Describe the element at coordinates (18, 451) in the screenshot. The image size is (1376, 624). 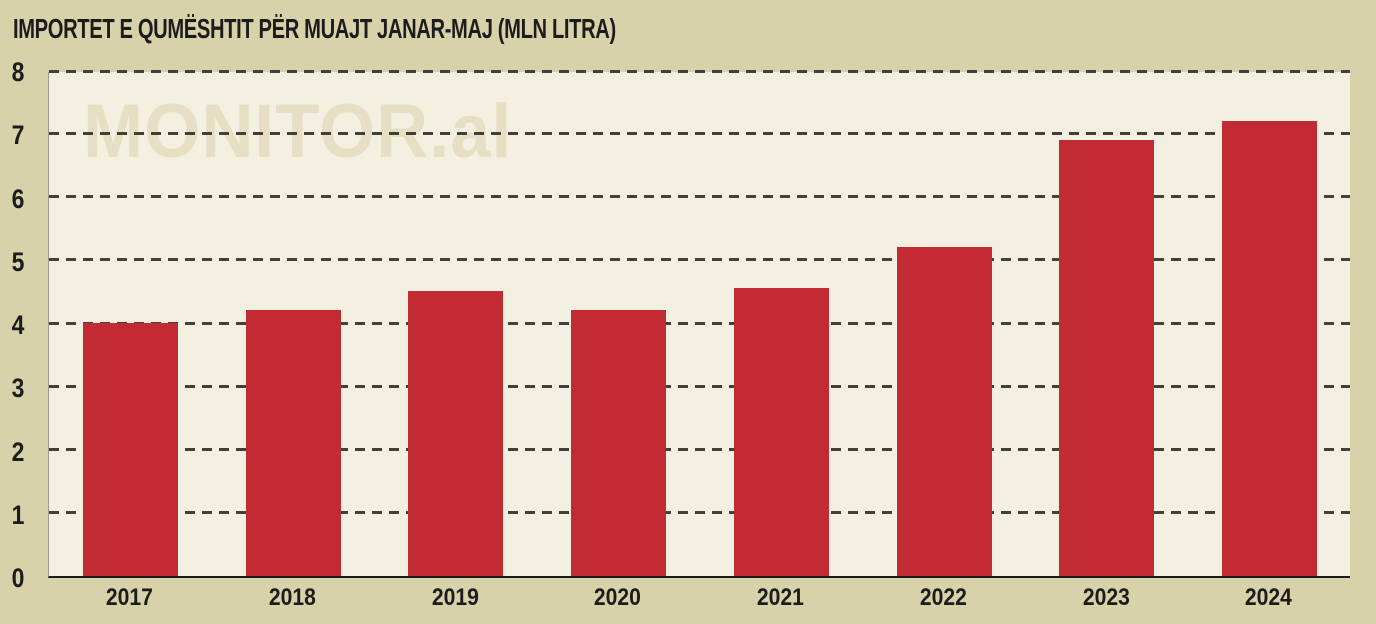
I see `y-tick-label-2: 2` at that location.